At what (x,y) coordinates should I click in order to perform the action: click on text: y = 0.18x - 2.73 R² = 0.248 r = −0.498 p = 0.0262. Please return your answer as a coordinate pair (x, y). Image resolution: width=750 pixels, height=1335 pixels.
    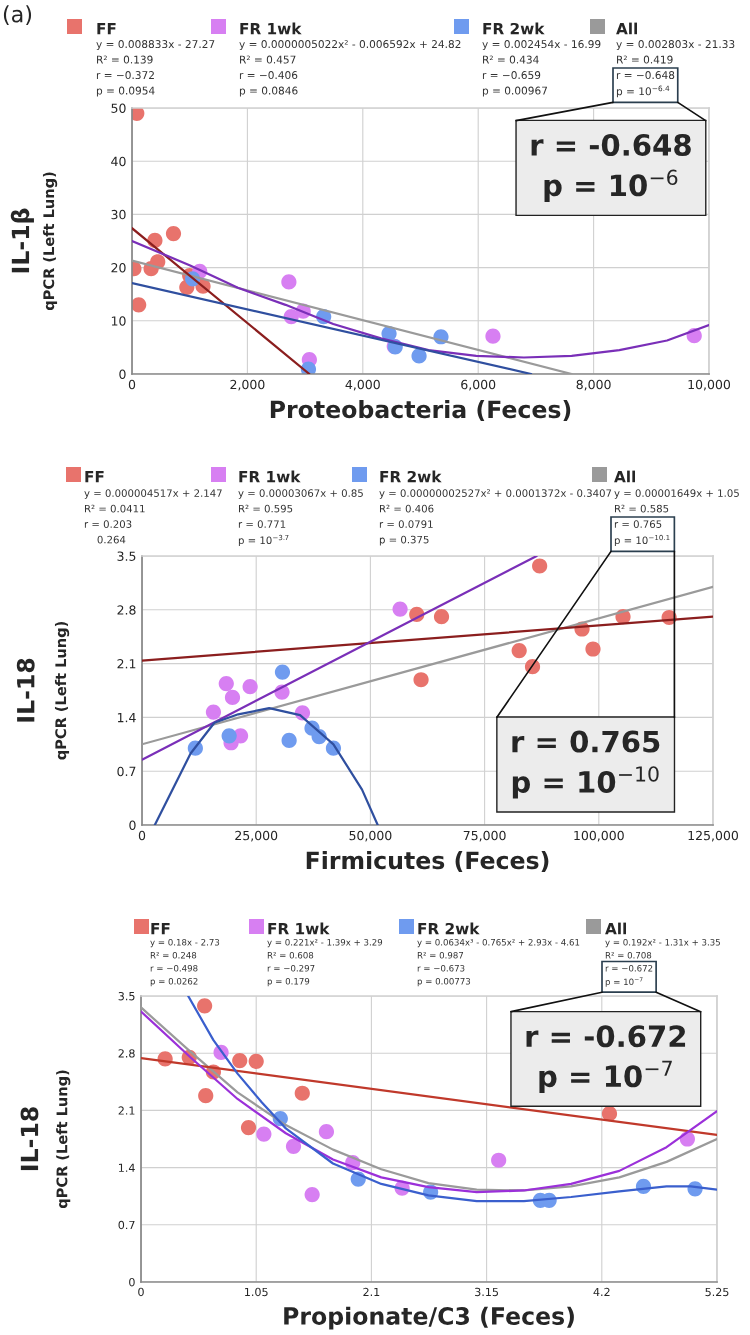
    Looking at the image, I should click on (185, 962).